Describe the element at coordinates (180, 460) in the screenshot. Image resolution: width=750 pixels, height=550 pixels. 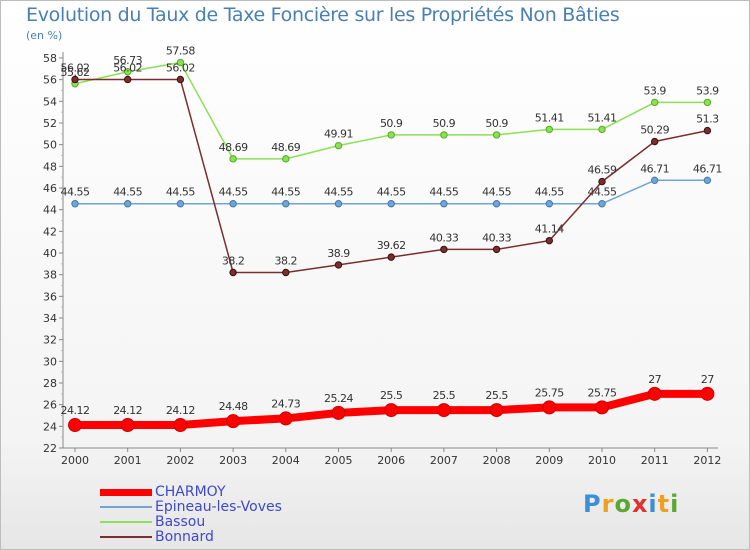
I see `x-tick-label: 2002` at that location.